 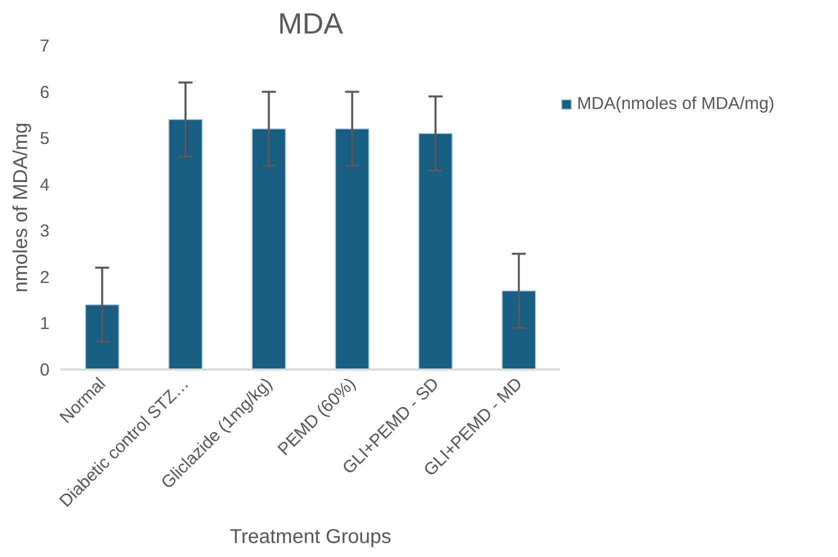 I want to click on y-tick-label: 1, so click(x=45, y=323).